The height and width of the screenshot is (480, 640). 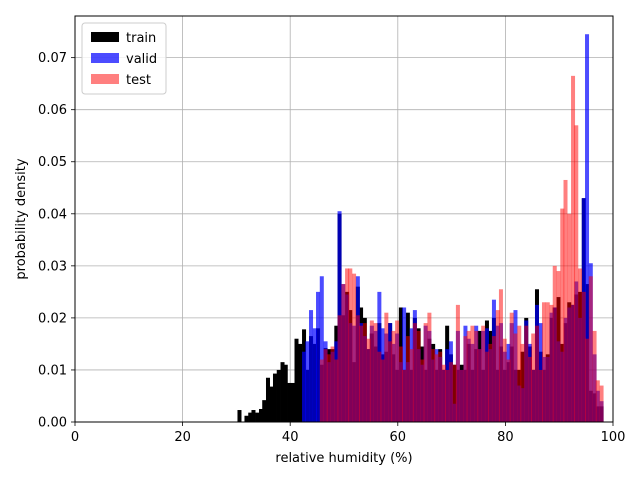 What do you see at coordinates (398, 437) in the screenshot?
I see `x-tick-label: 60` at bounding box center [398, 437].